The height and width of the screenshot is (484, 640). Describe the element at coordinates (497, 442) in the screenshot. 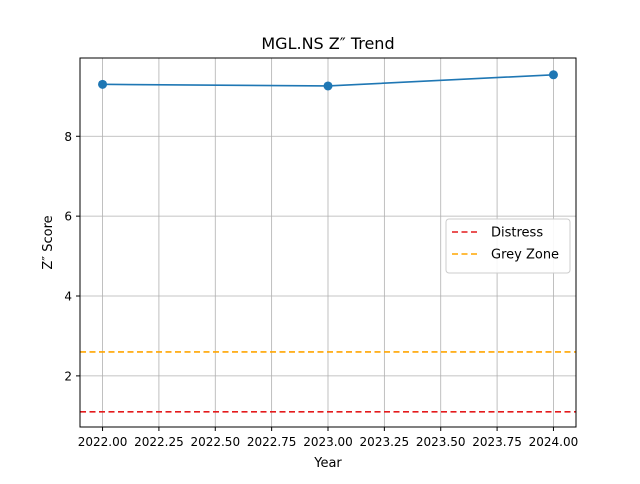

I see `x-tick-label: 2023.75` at that location.